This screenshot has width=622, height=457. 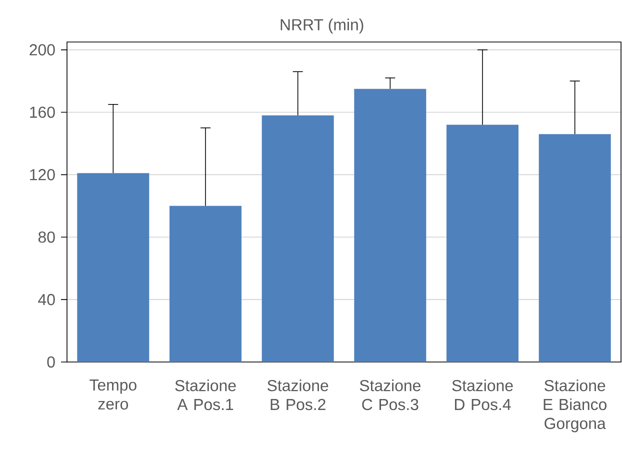 I want to click on y-tick-label: 120, so click(x=42, y=174).